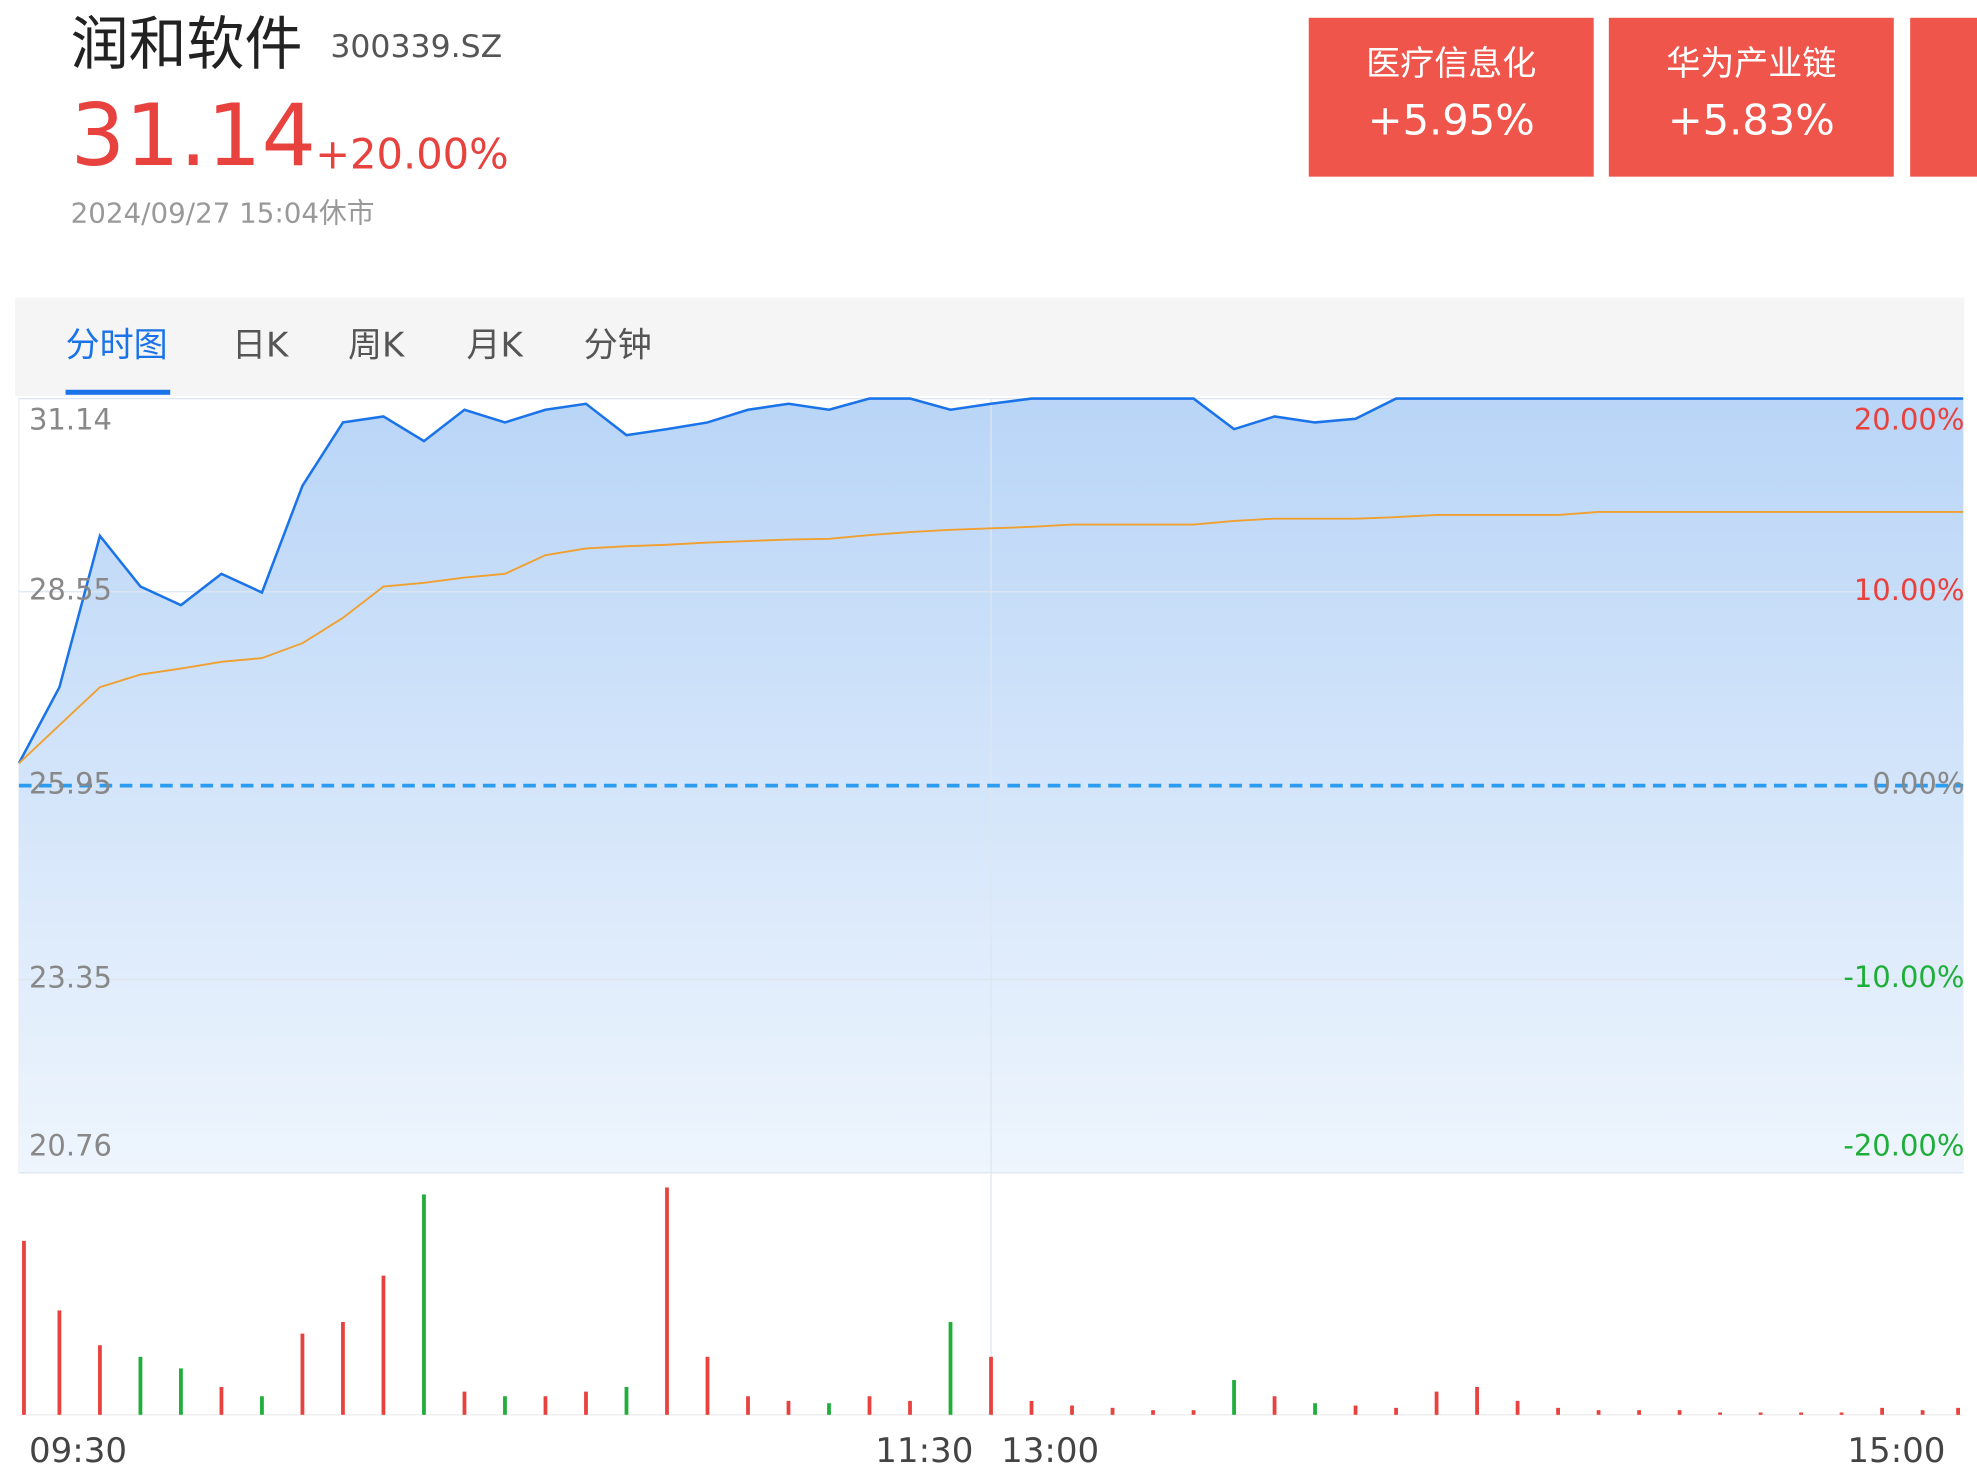 This screenshot has height=1478, width=1977. I want to click on stock-code: 300339.SZ, so click(416, 47).